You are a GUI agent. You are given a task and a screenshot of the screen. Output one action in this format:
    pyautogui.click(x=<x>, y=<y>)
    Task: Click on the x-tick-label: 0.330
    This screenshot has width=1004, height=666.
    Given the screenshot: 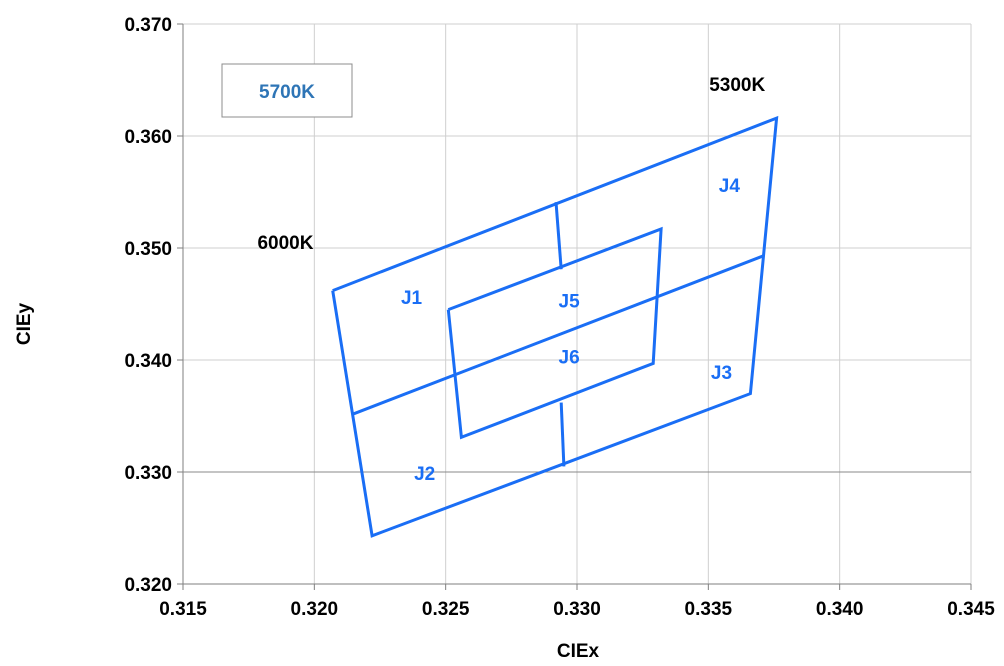 What is the action you would take?
    pyautogui.click(x=577, y=609)
    